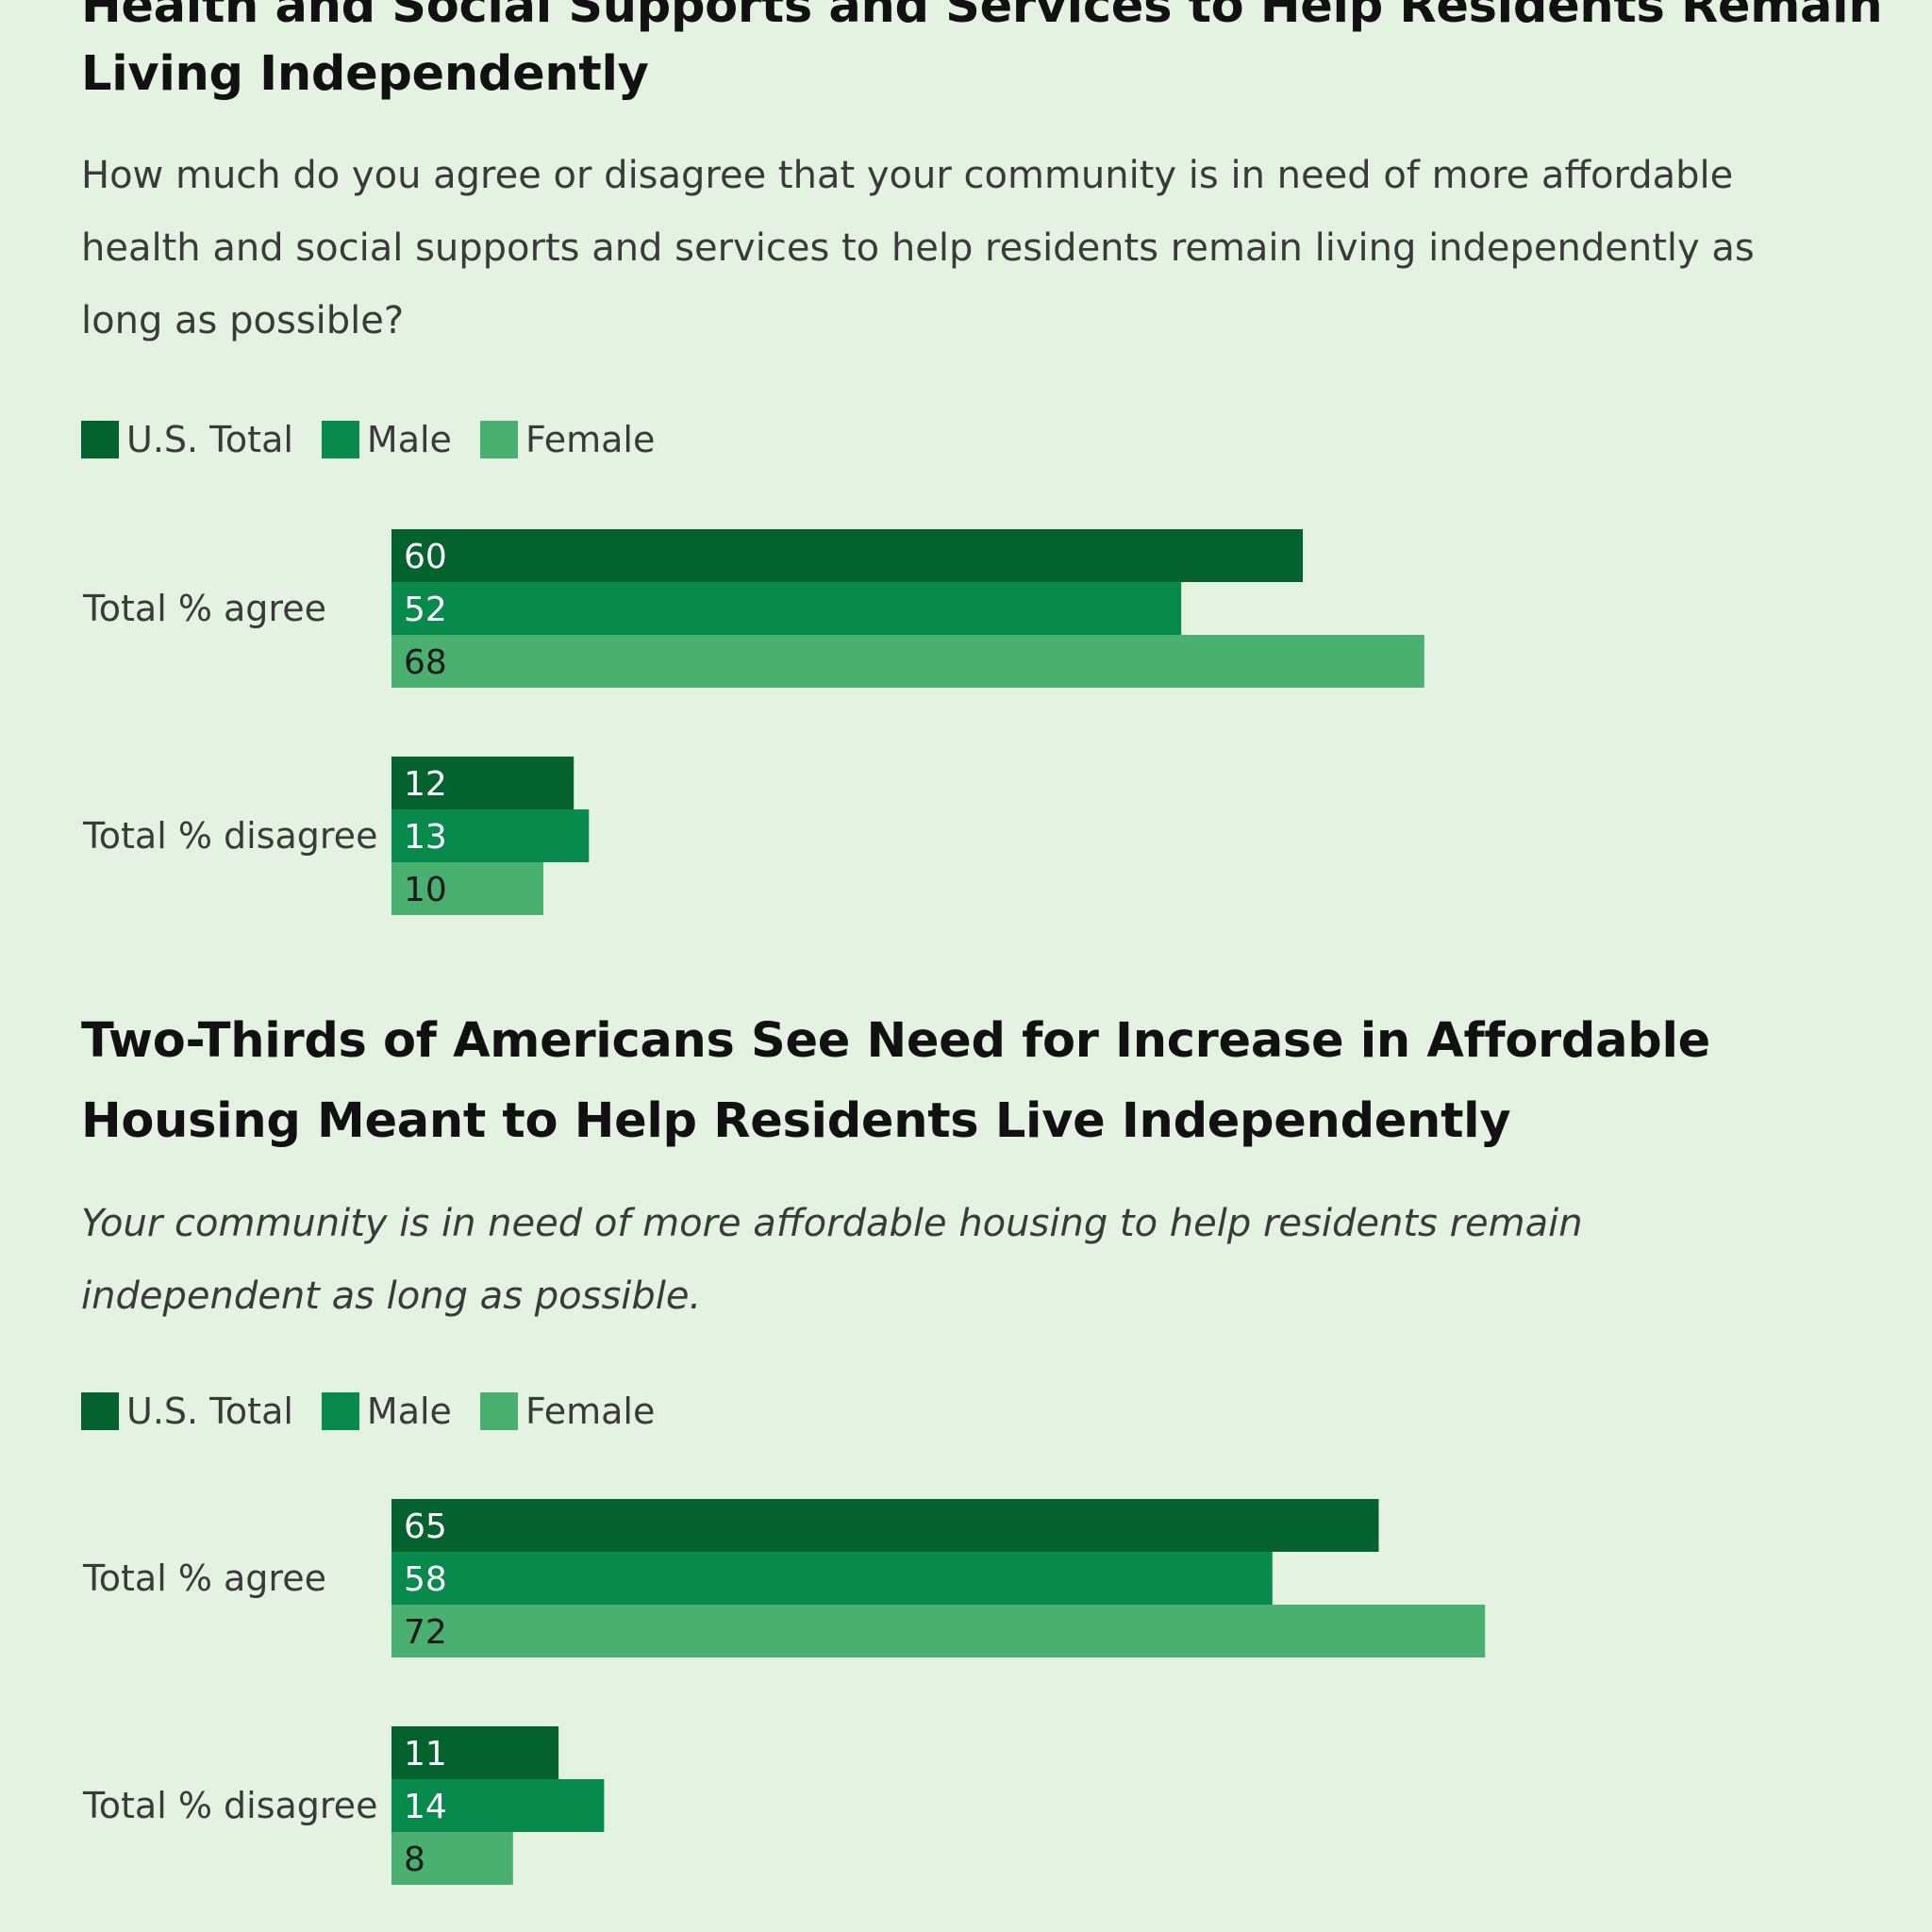 The height and width of the screenshot is (1932, 1932). What do you see at coordinates (784, 1692) in the screenshot?
I see `chart-2-plot: Total % agree 65 58 72 Total % disagree 11 14 8` at bounding box center [784, 1692].